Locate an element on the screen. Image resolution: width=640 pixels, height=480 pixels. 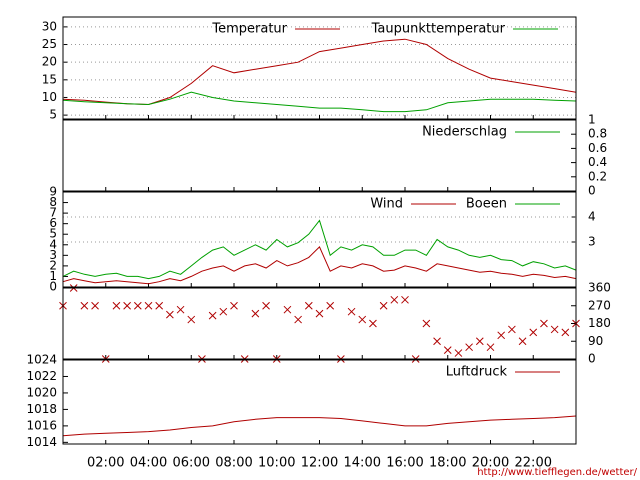
y-tick-label: 8 is located at coordinates (53, 202).